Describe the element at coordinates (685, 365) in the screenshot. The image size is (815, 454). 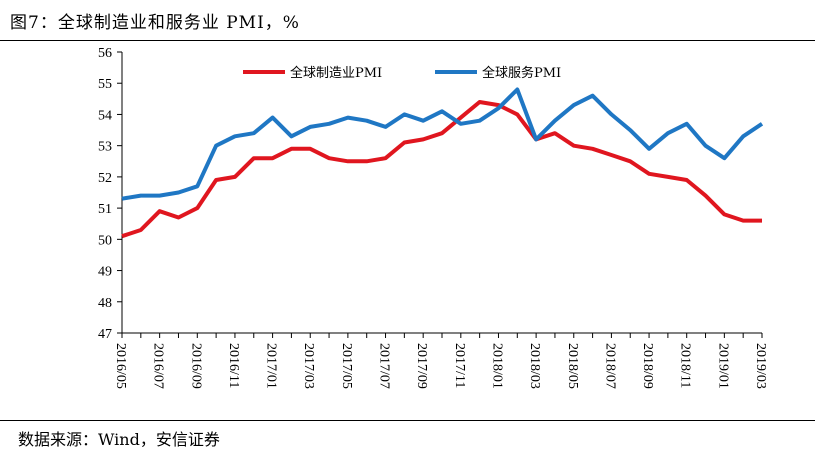
I see `x-tick-label: 2018/11` at that location.